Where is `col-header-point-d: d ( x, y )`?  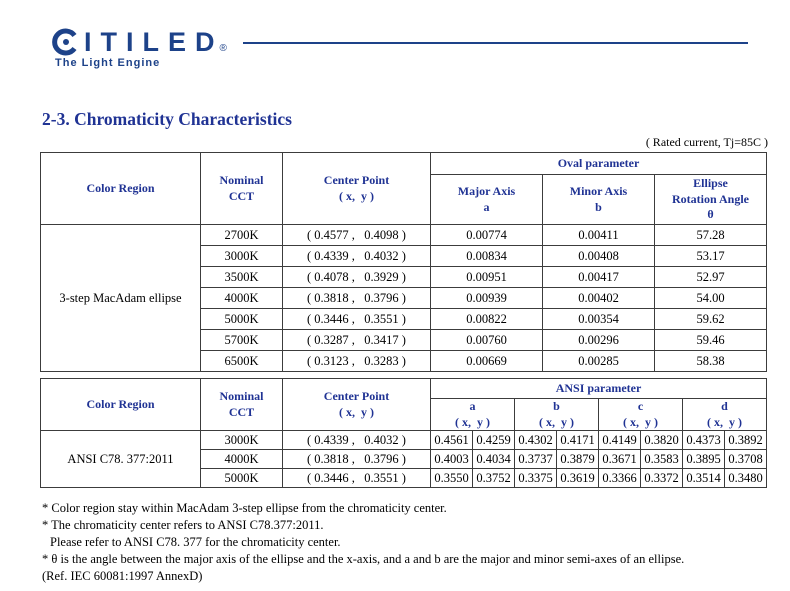
col-header-point-d: d ( x, y ) is located at coordinates (724, 414).